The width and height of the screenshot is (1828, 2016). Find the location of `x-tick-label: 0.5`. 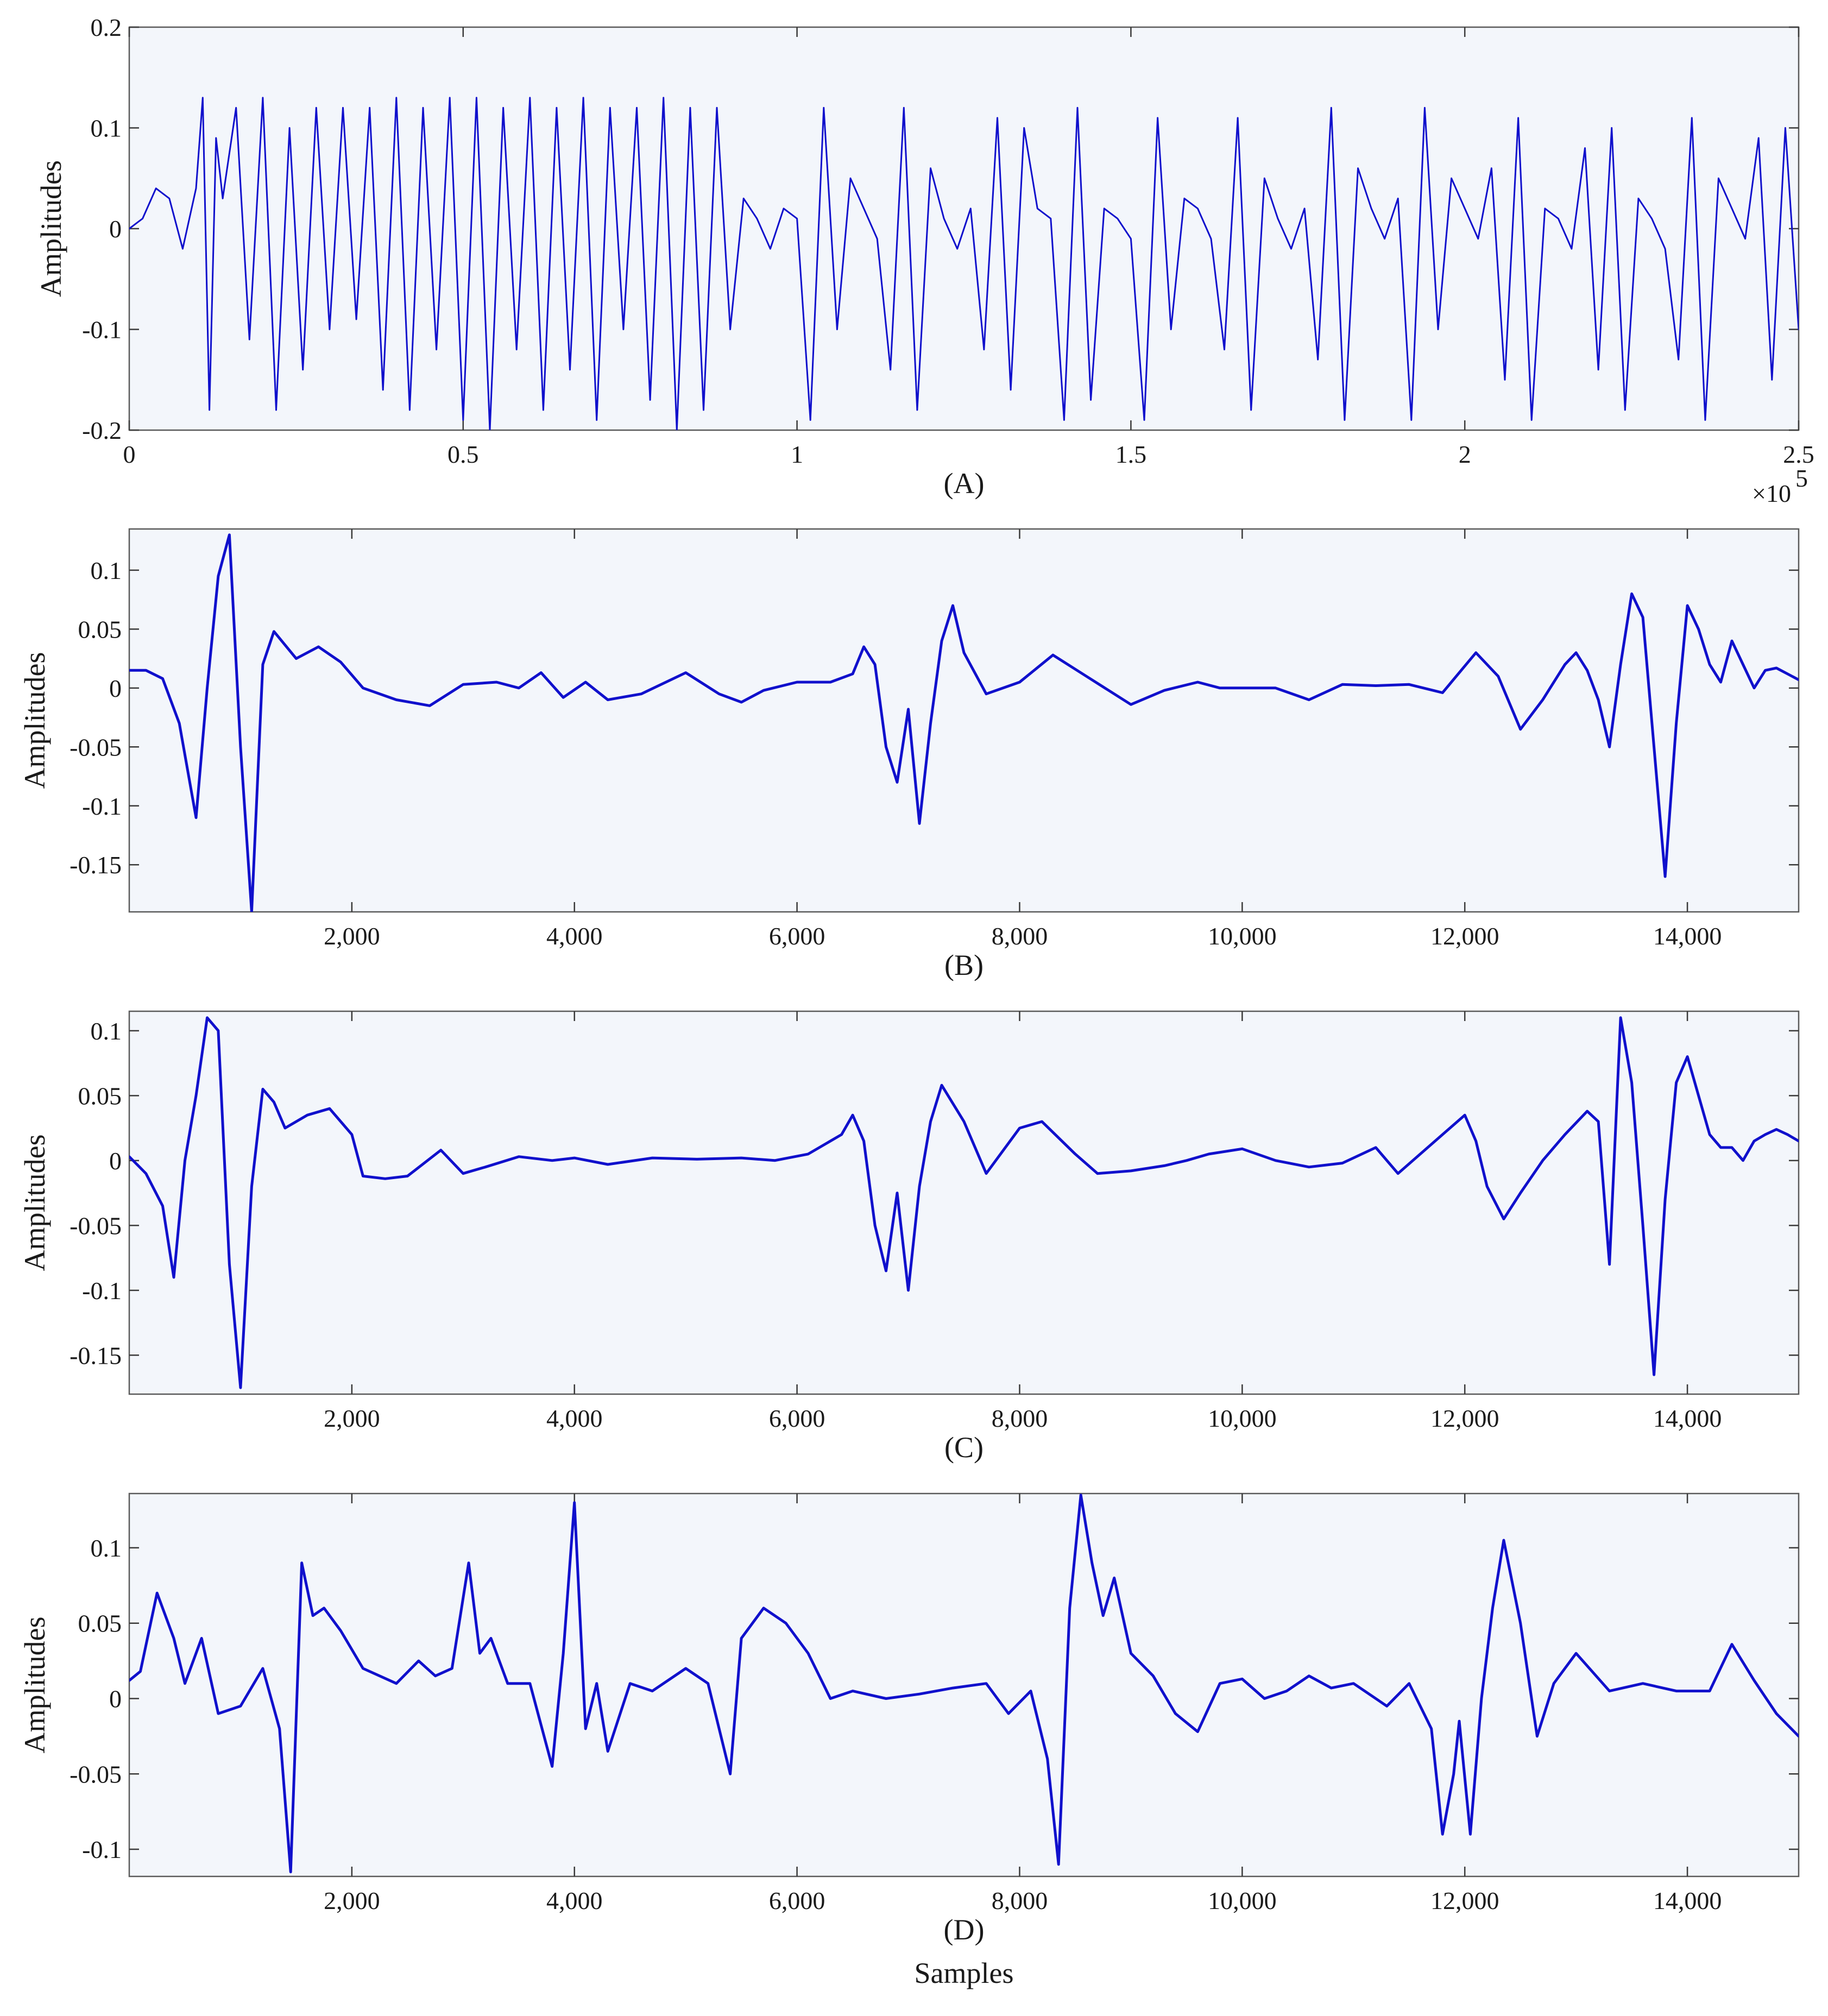

x-tick-label: 0.5 is located at coordinates (463, 454).